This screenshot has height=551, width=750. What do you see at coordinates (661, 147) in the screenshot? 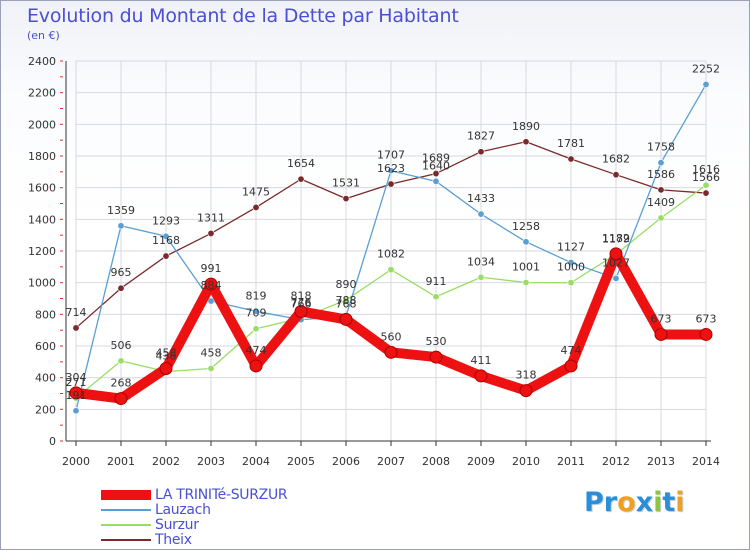
I see `data-label: 1758` at bounding box center [661, 147].